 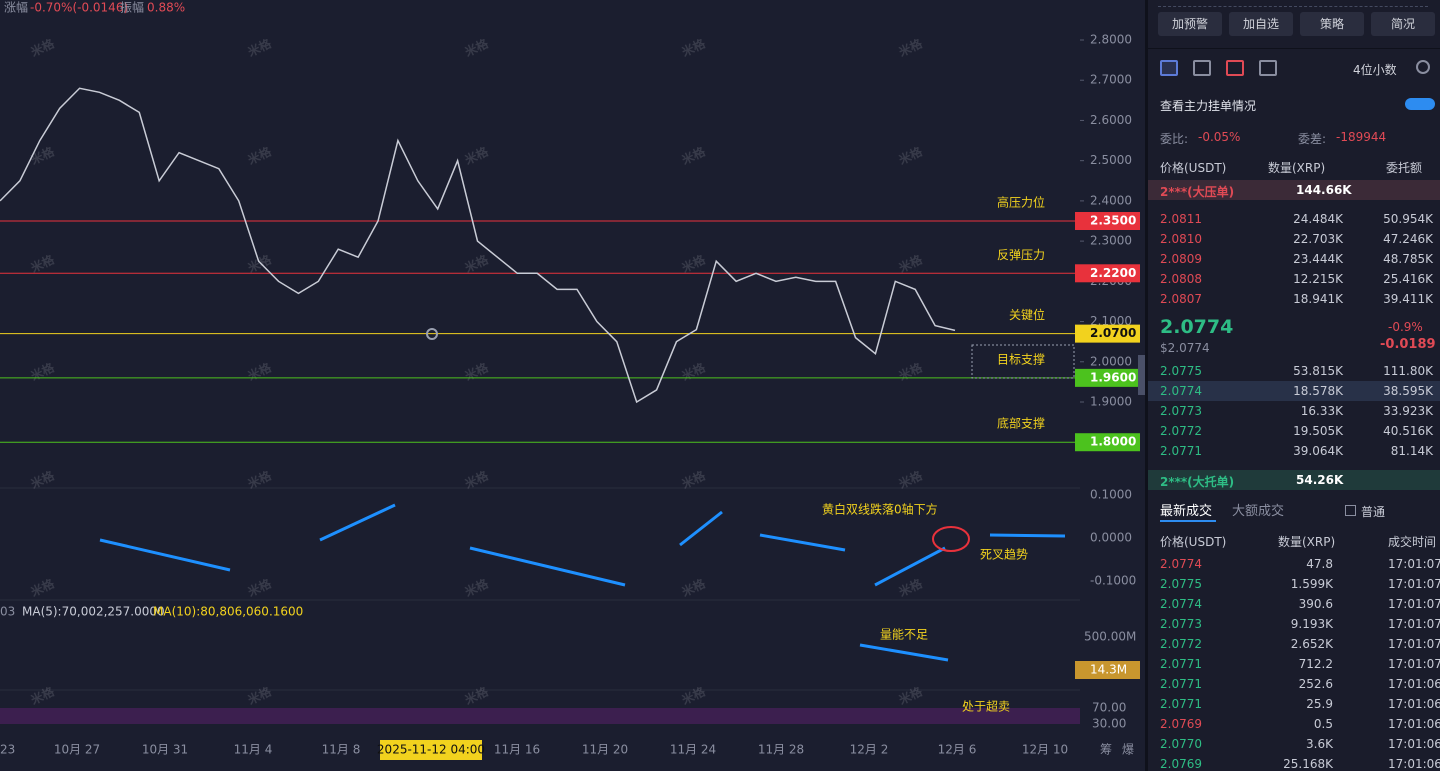 I want to click on level-note: 底部支撑, so click(x=1021, y=423).